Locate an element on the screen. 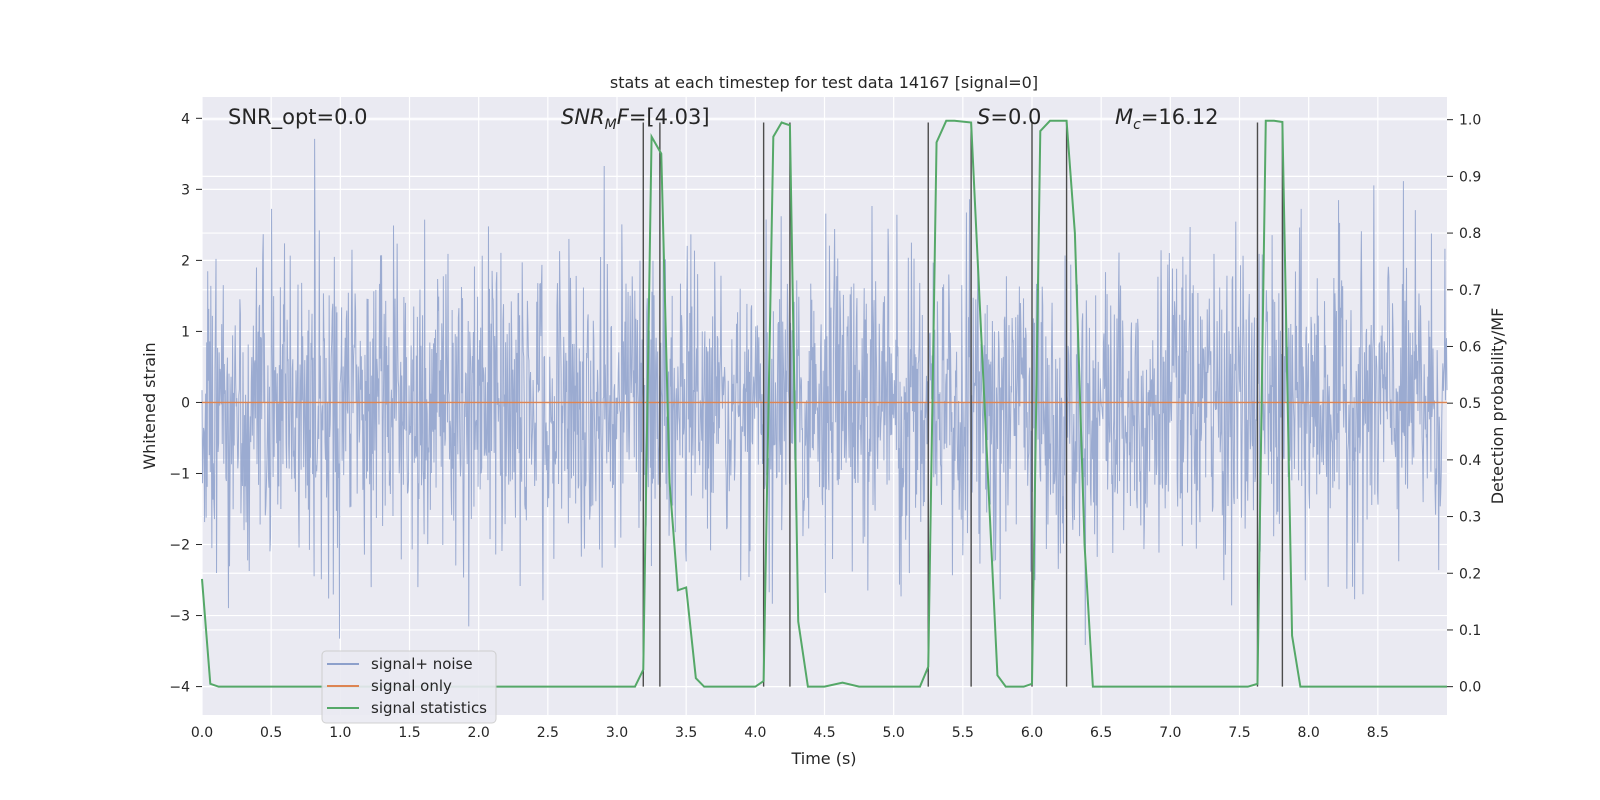 The width and height of the screenshot is (1600, 800). y-tick-label: 3 is located at coordinates (185, 190).